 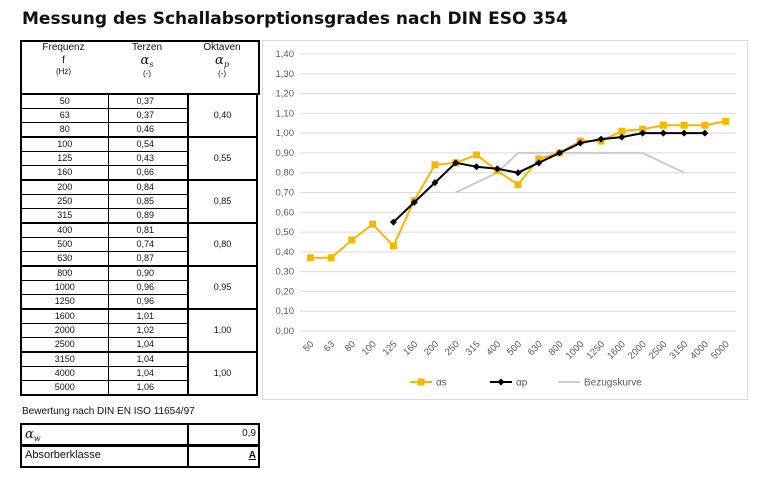 What do you see at coordinates (64, 187) in the screenshot?
I see `freq-cell: 200` at bounding box center [64, 187].